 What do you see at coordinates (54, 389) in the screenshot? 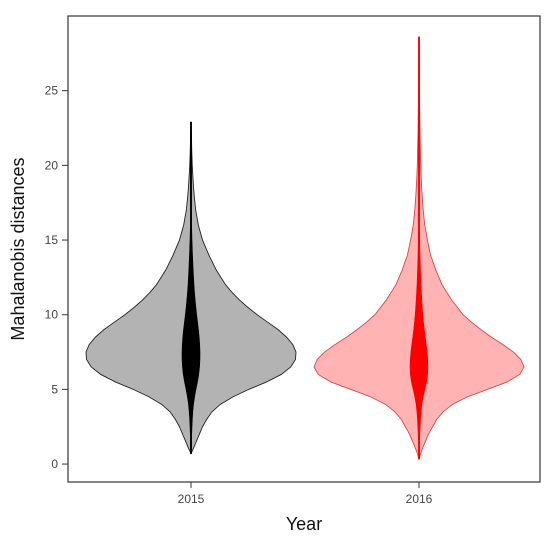
I see `y-tick-label: 5` at bounding box center [54, 389].